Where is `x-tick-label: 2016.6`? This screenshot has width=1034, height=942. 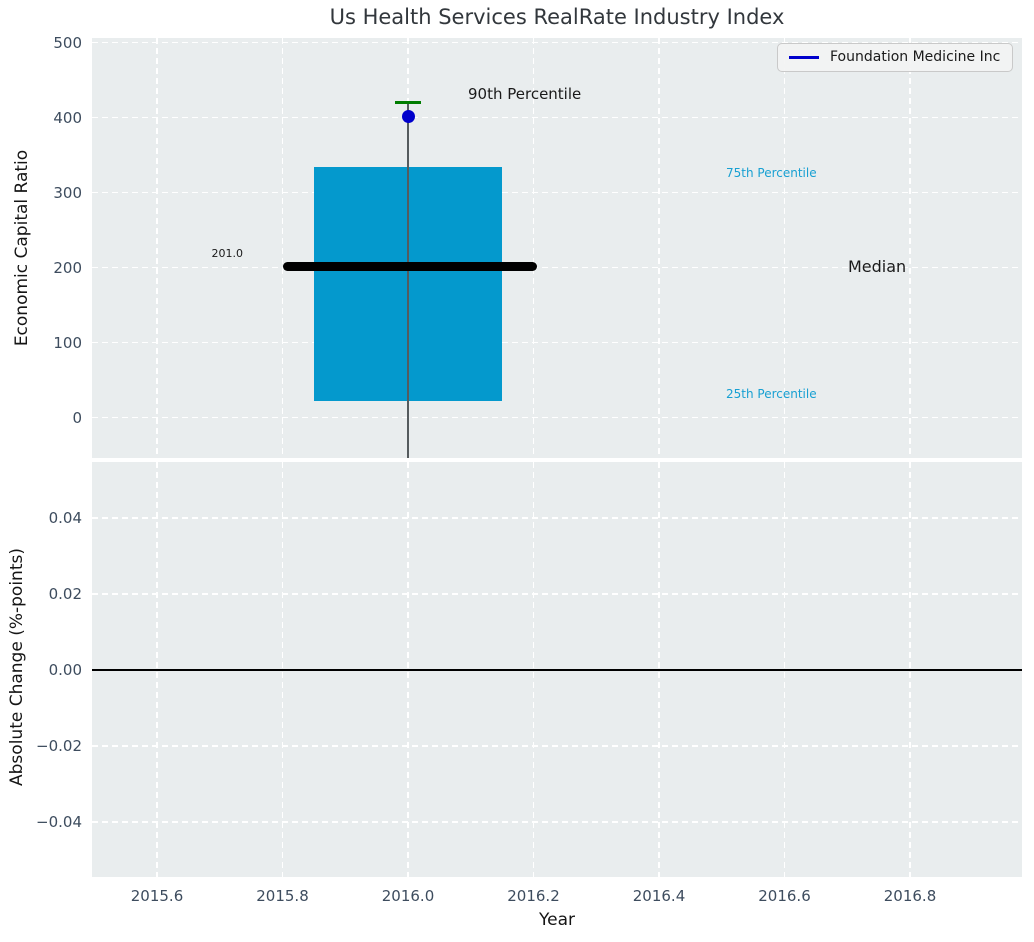
x-tick-label: 2016.6 is located at coordinates (784, 896).